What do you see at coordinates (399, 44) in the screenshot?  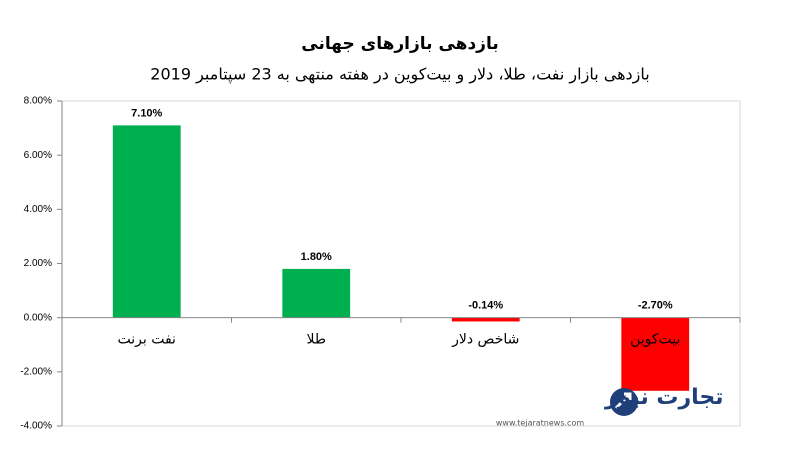 I see `chart-title: بازدهی بازارهای جهانی` at bounding box center [399, 44].